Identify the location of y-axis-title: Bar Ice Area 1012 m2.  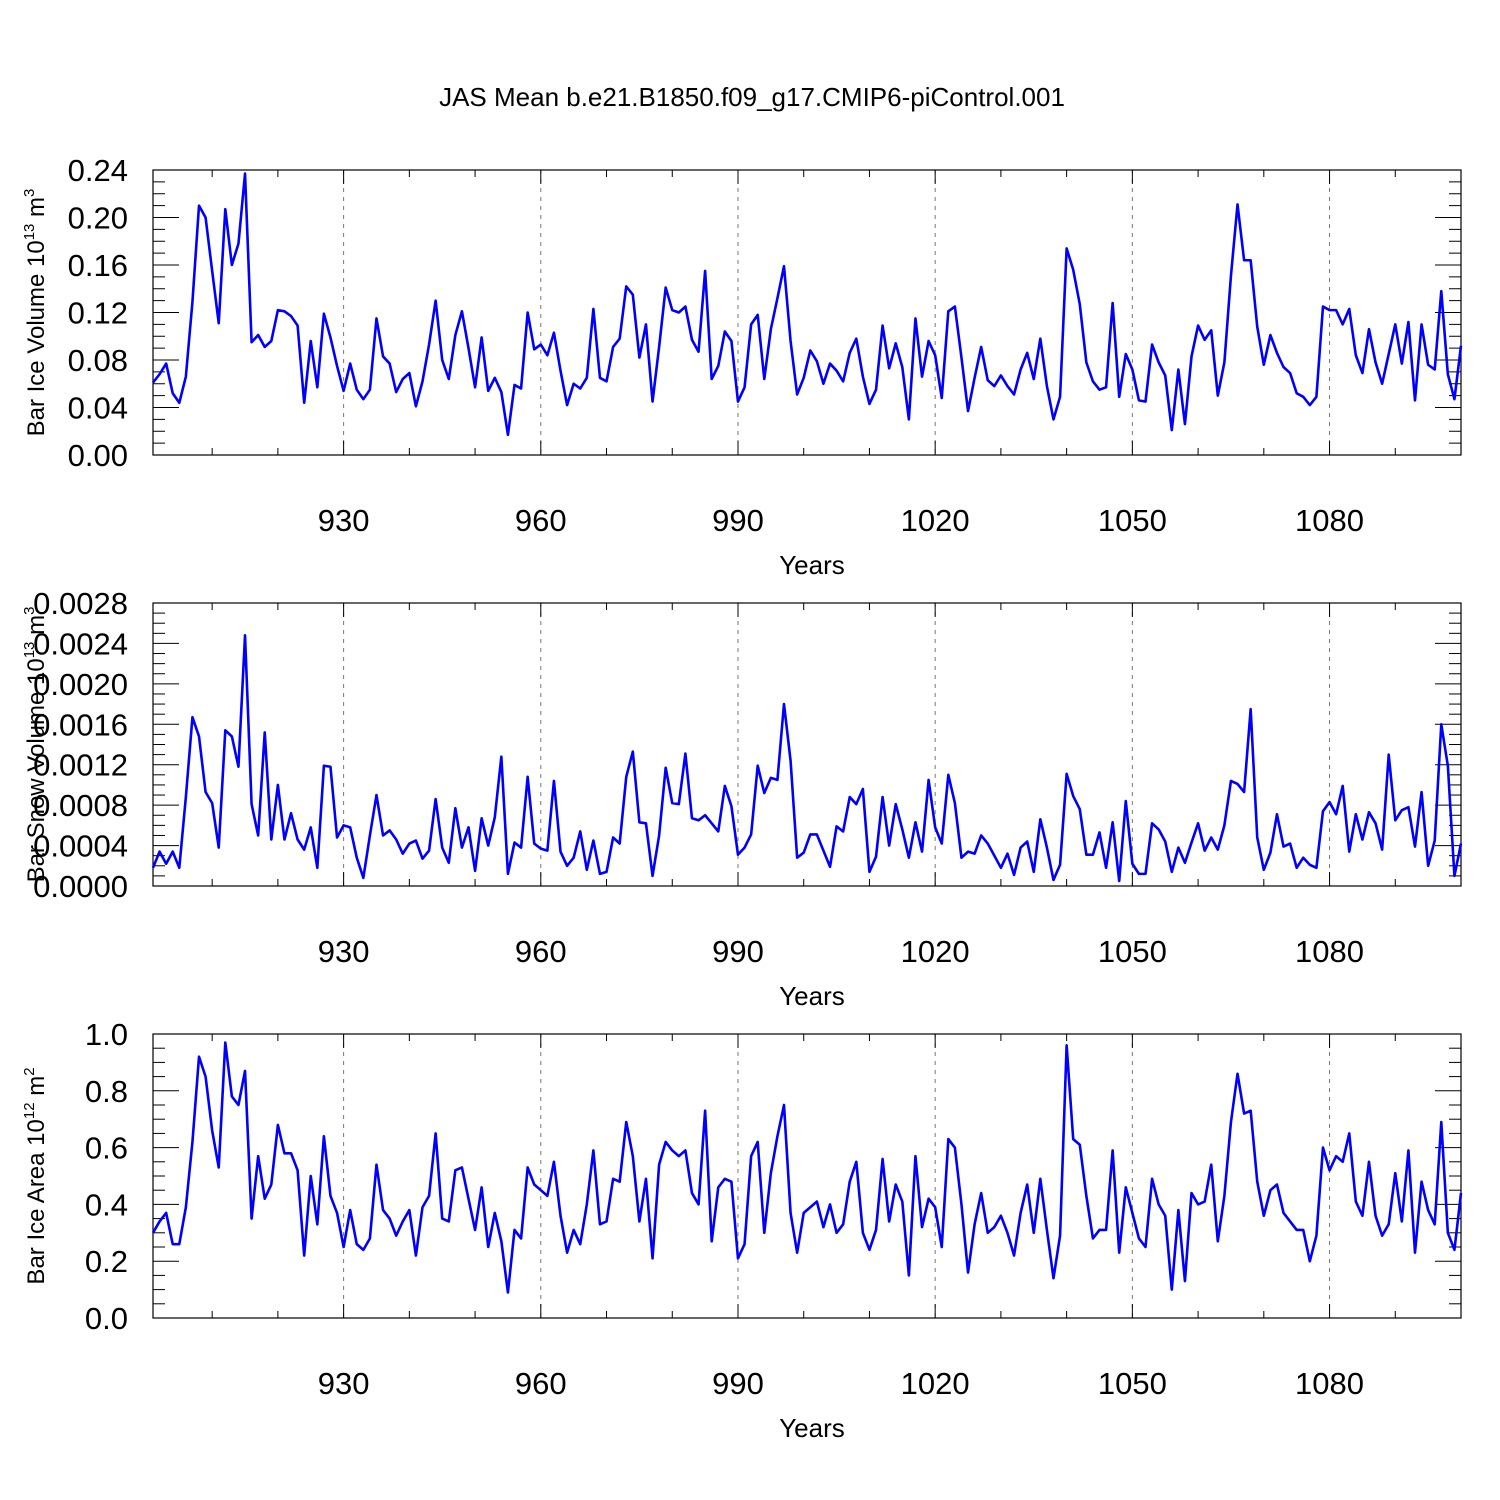
(35, 1175).